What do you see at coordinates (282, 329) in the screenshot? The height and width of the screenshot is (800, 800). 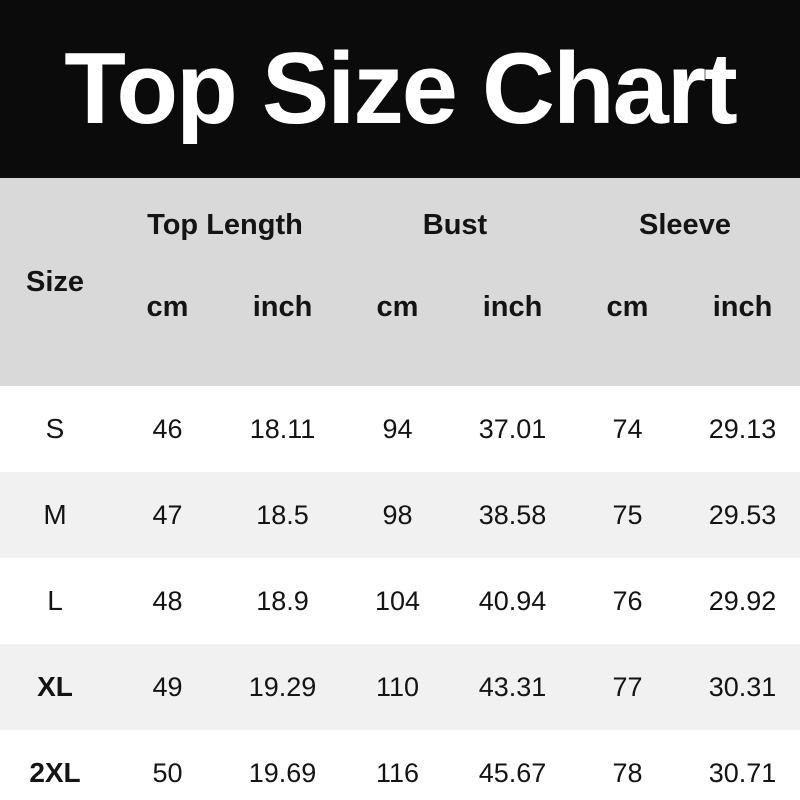 I see `unit-header-top-length-inch: inch` at bounding box center [282, 329].